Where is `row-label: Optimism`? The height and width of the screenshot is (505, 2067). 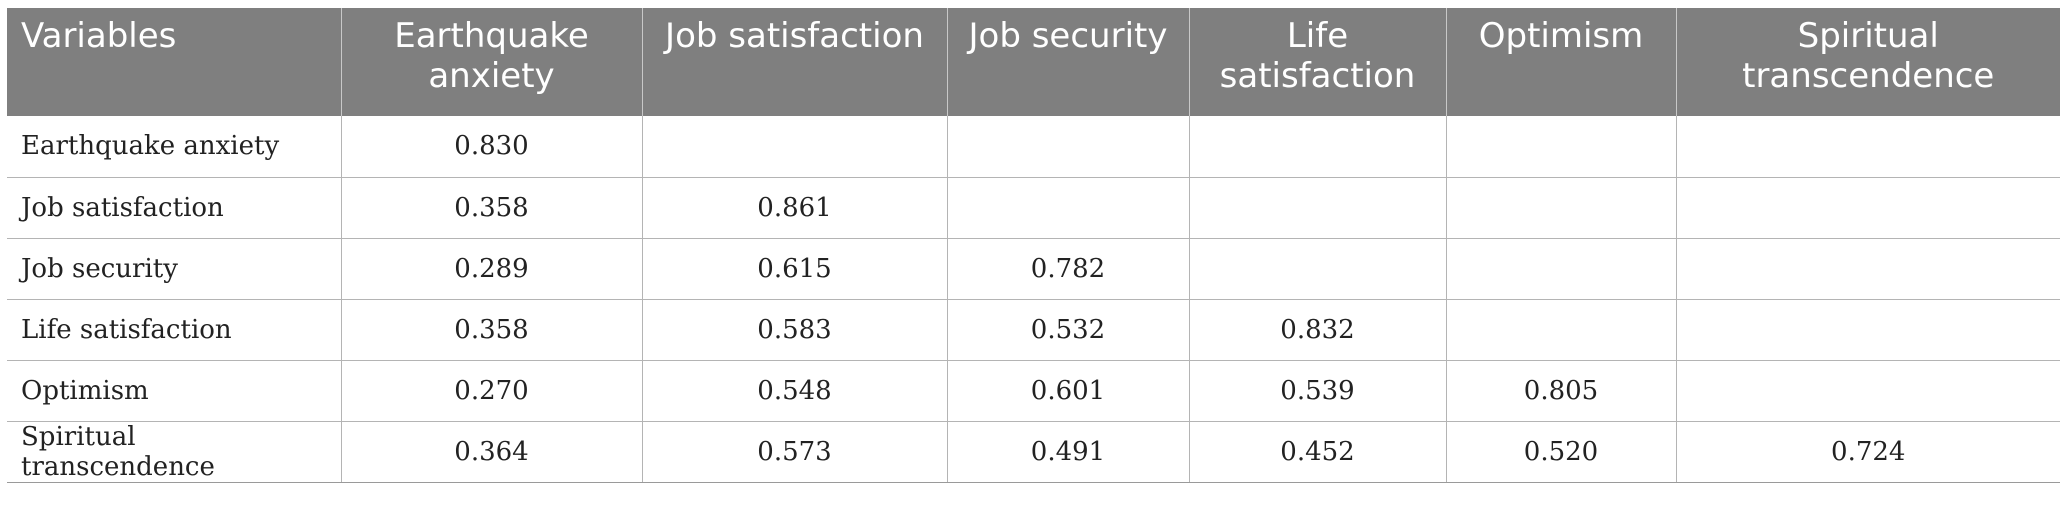
row-label: Optimism is located at coordinates (174, 391).